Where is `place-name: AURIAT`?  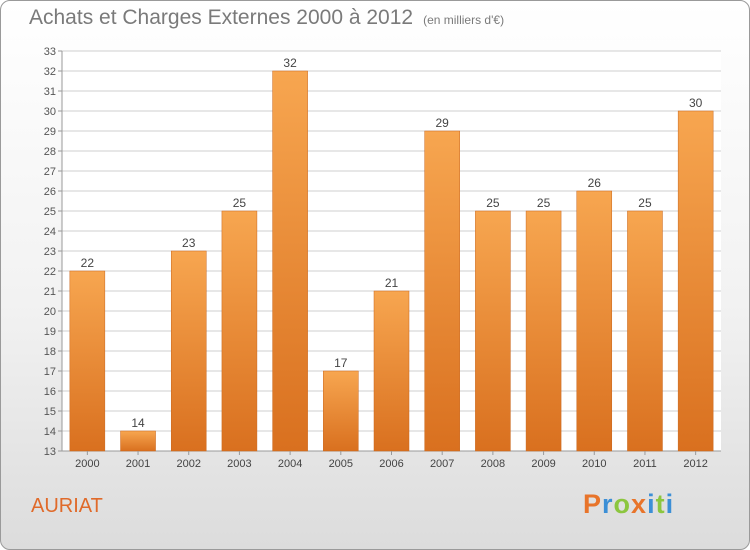 place-name: AURIAT is located at coordinates (67, 506).